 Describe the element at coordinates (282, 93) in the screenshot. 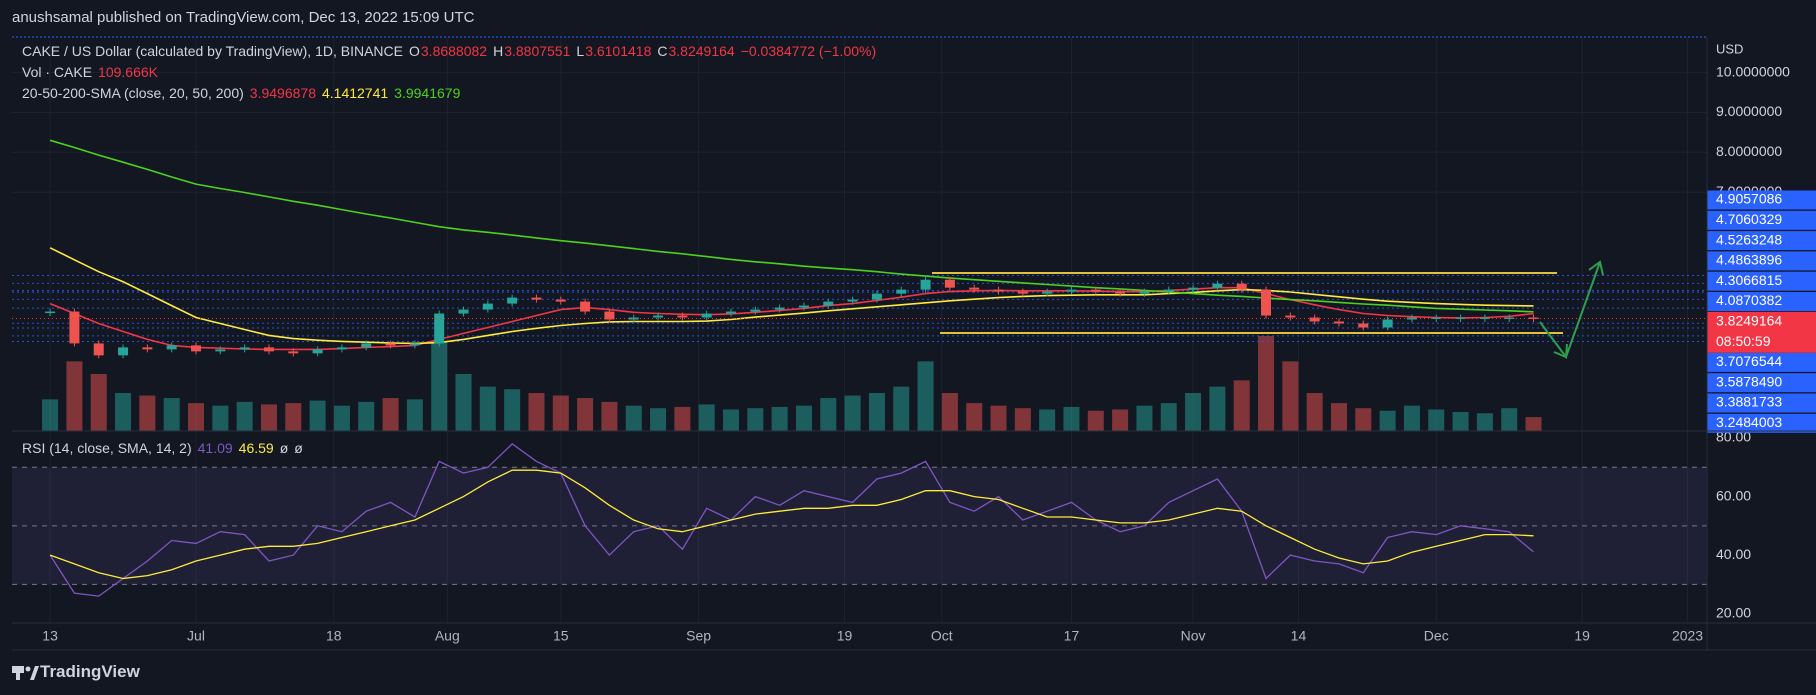

I see `sma-value: 3.9496878` at that location.